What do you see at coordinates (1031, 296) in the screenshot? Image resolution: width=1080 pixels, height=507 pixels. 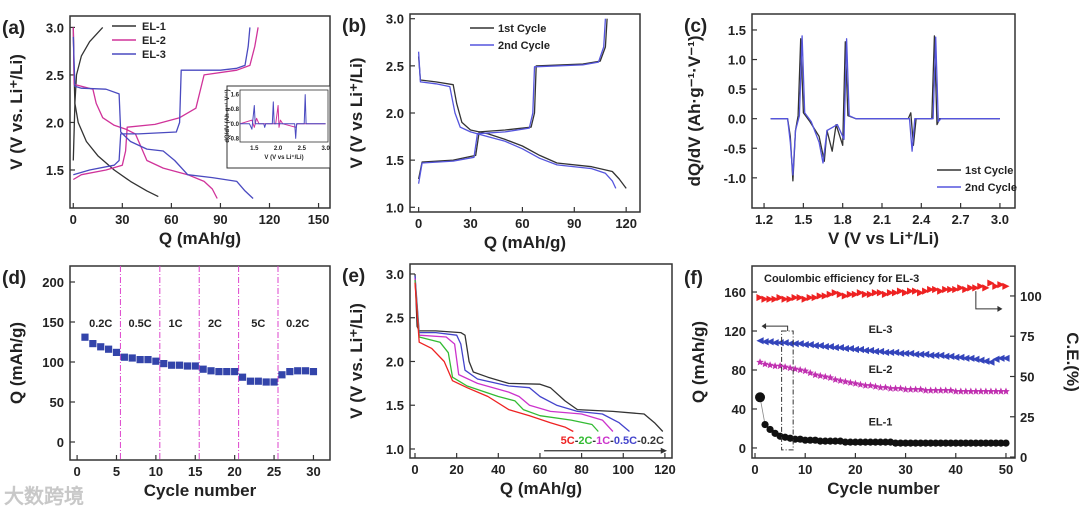 I see `y2-tick-label: 100` at bounding box center [1031, 296].